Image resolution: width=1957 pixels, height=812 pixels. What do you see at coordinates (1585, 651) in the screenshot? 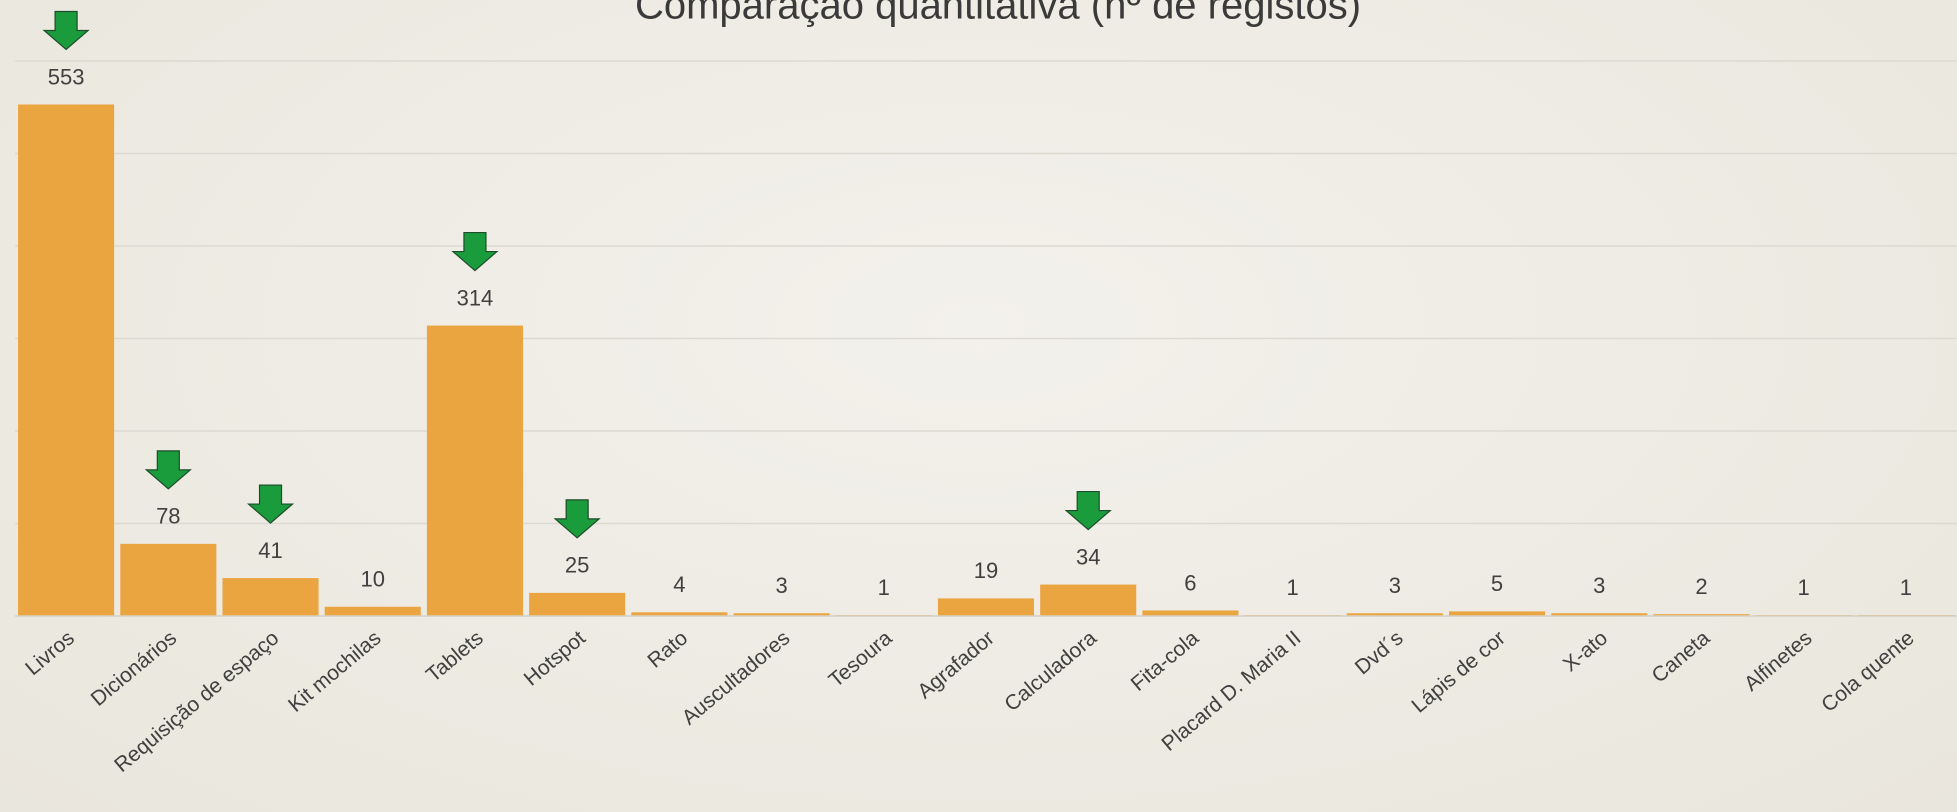
I see `x-tick-label: X-ato` at bounding box center [1585, 651].